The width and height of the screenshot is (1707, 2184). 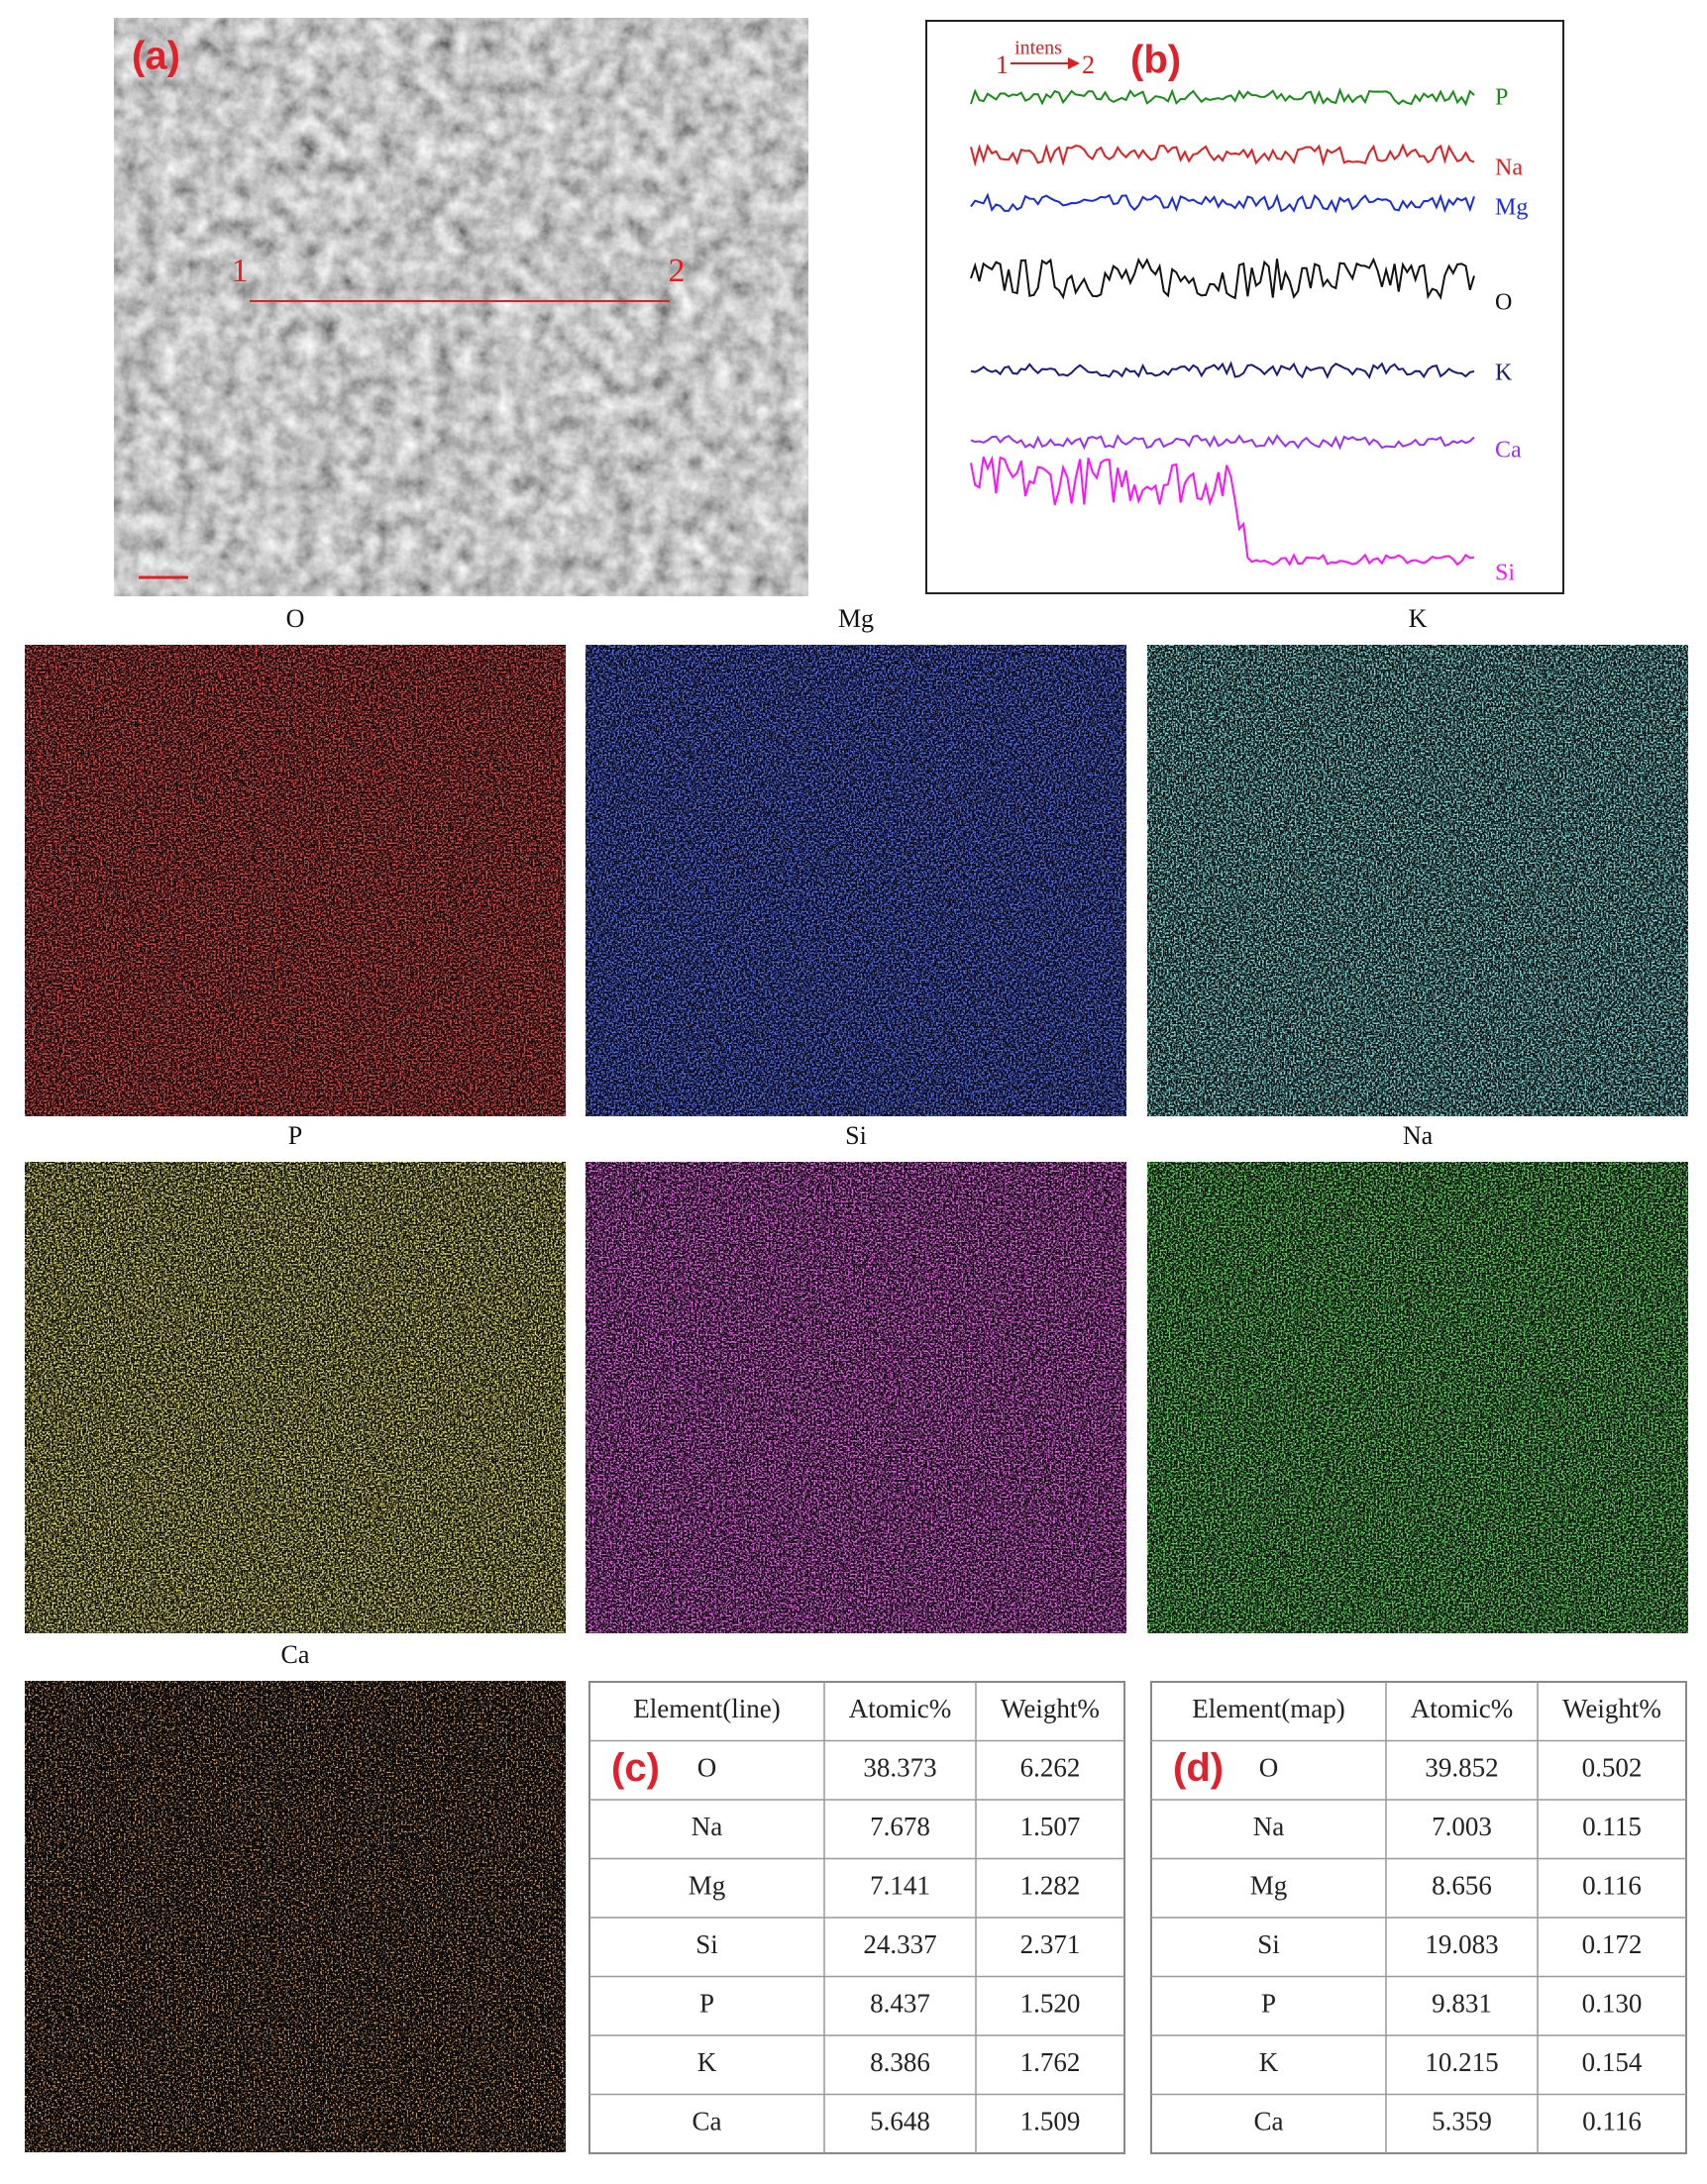 What do you see at coordinates (899, 1944) in the screenshot?
I see `table-cell: 24.337` at bounding box center [899, 1944].